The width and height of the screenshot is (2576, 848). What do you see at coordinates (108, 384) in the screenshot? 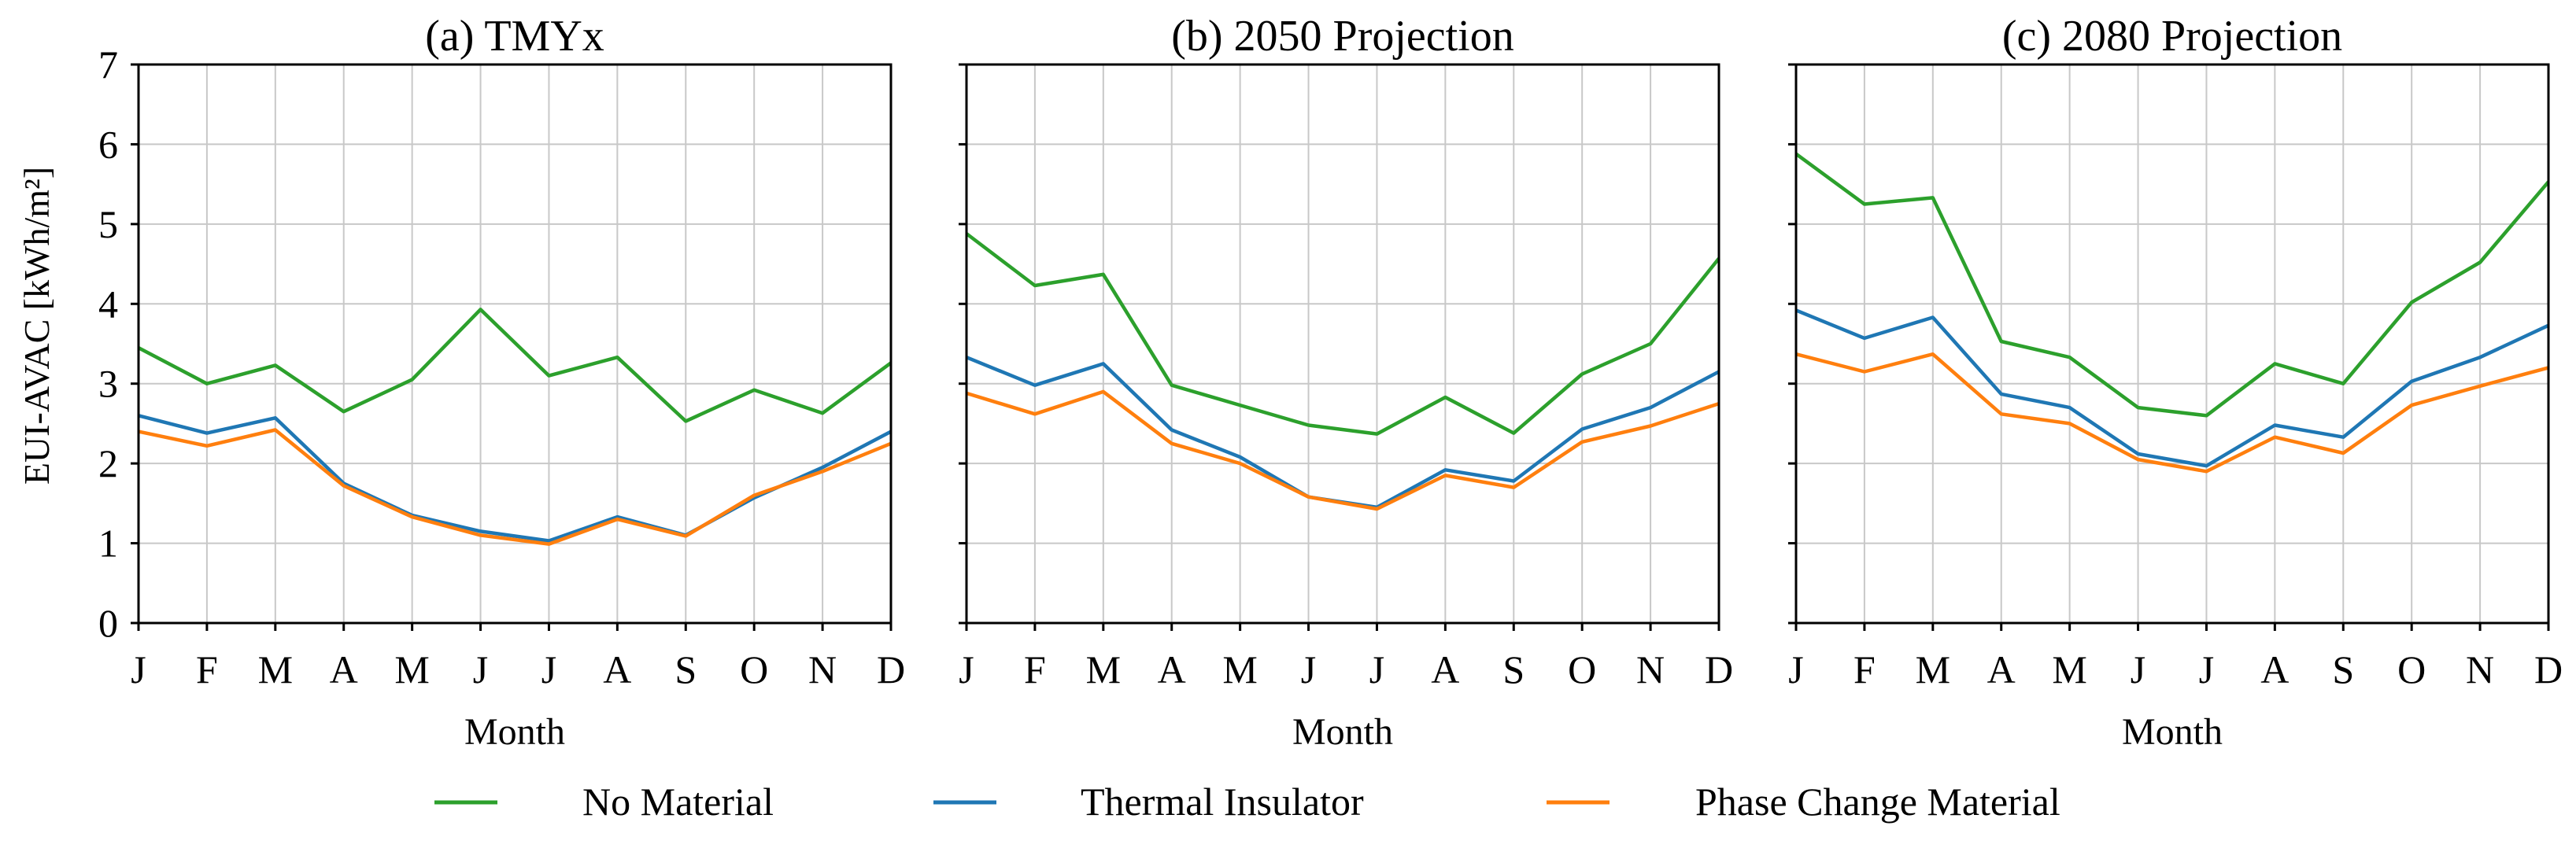
I see `y-tick-label: 3` at bounding box center [108, 384].